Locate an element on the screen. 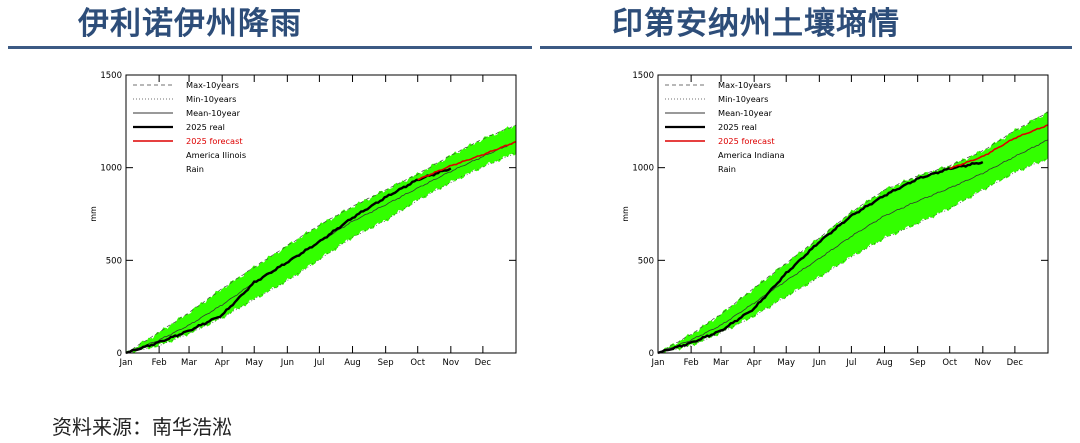 This screenshot has width=1080, height=443. legend-label: America Indiana is located at coordinates (751, 155).